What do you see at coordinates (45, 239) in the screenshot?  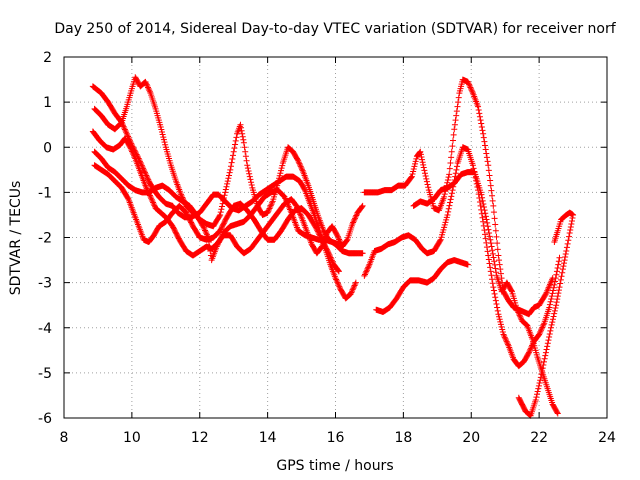 I see `y-tick-label: -2` at bounding box center [45, 239].